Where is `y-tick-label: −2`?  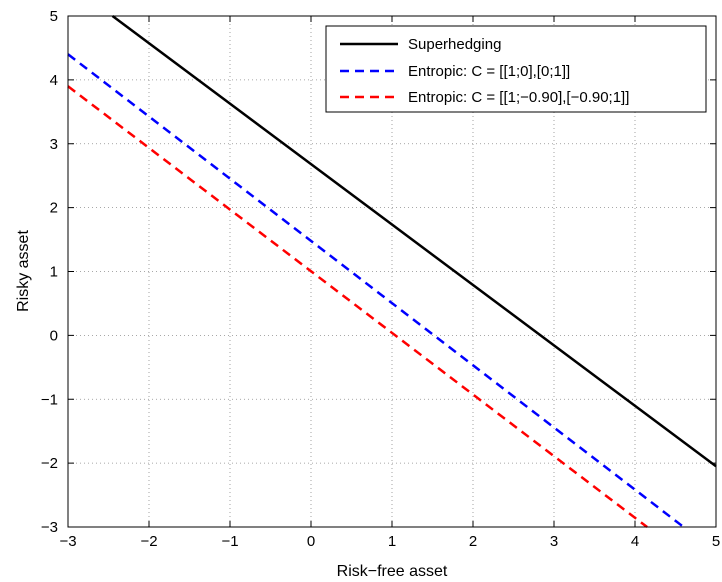 y-tick-label: −2 is located at coordinates (49, 463).